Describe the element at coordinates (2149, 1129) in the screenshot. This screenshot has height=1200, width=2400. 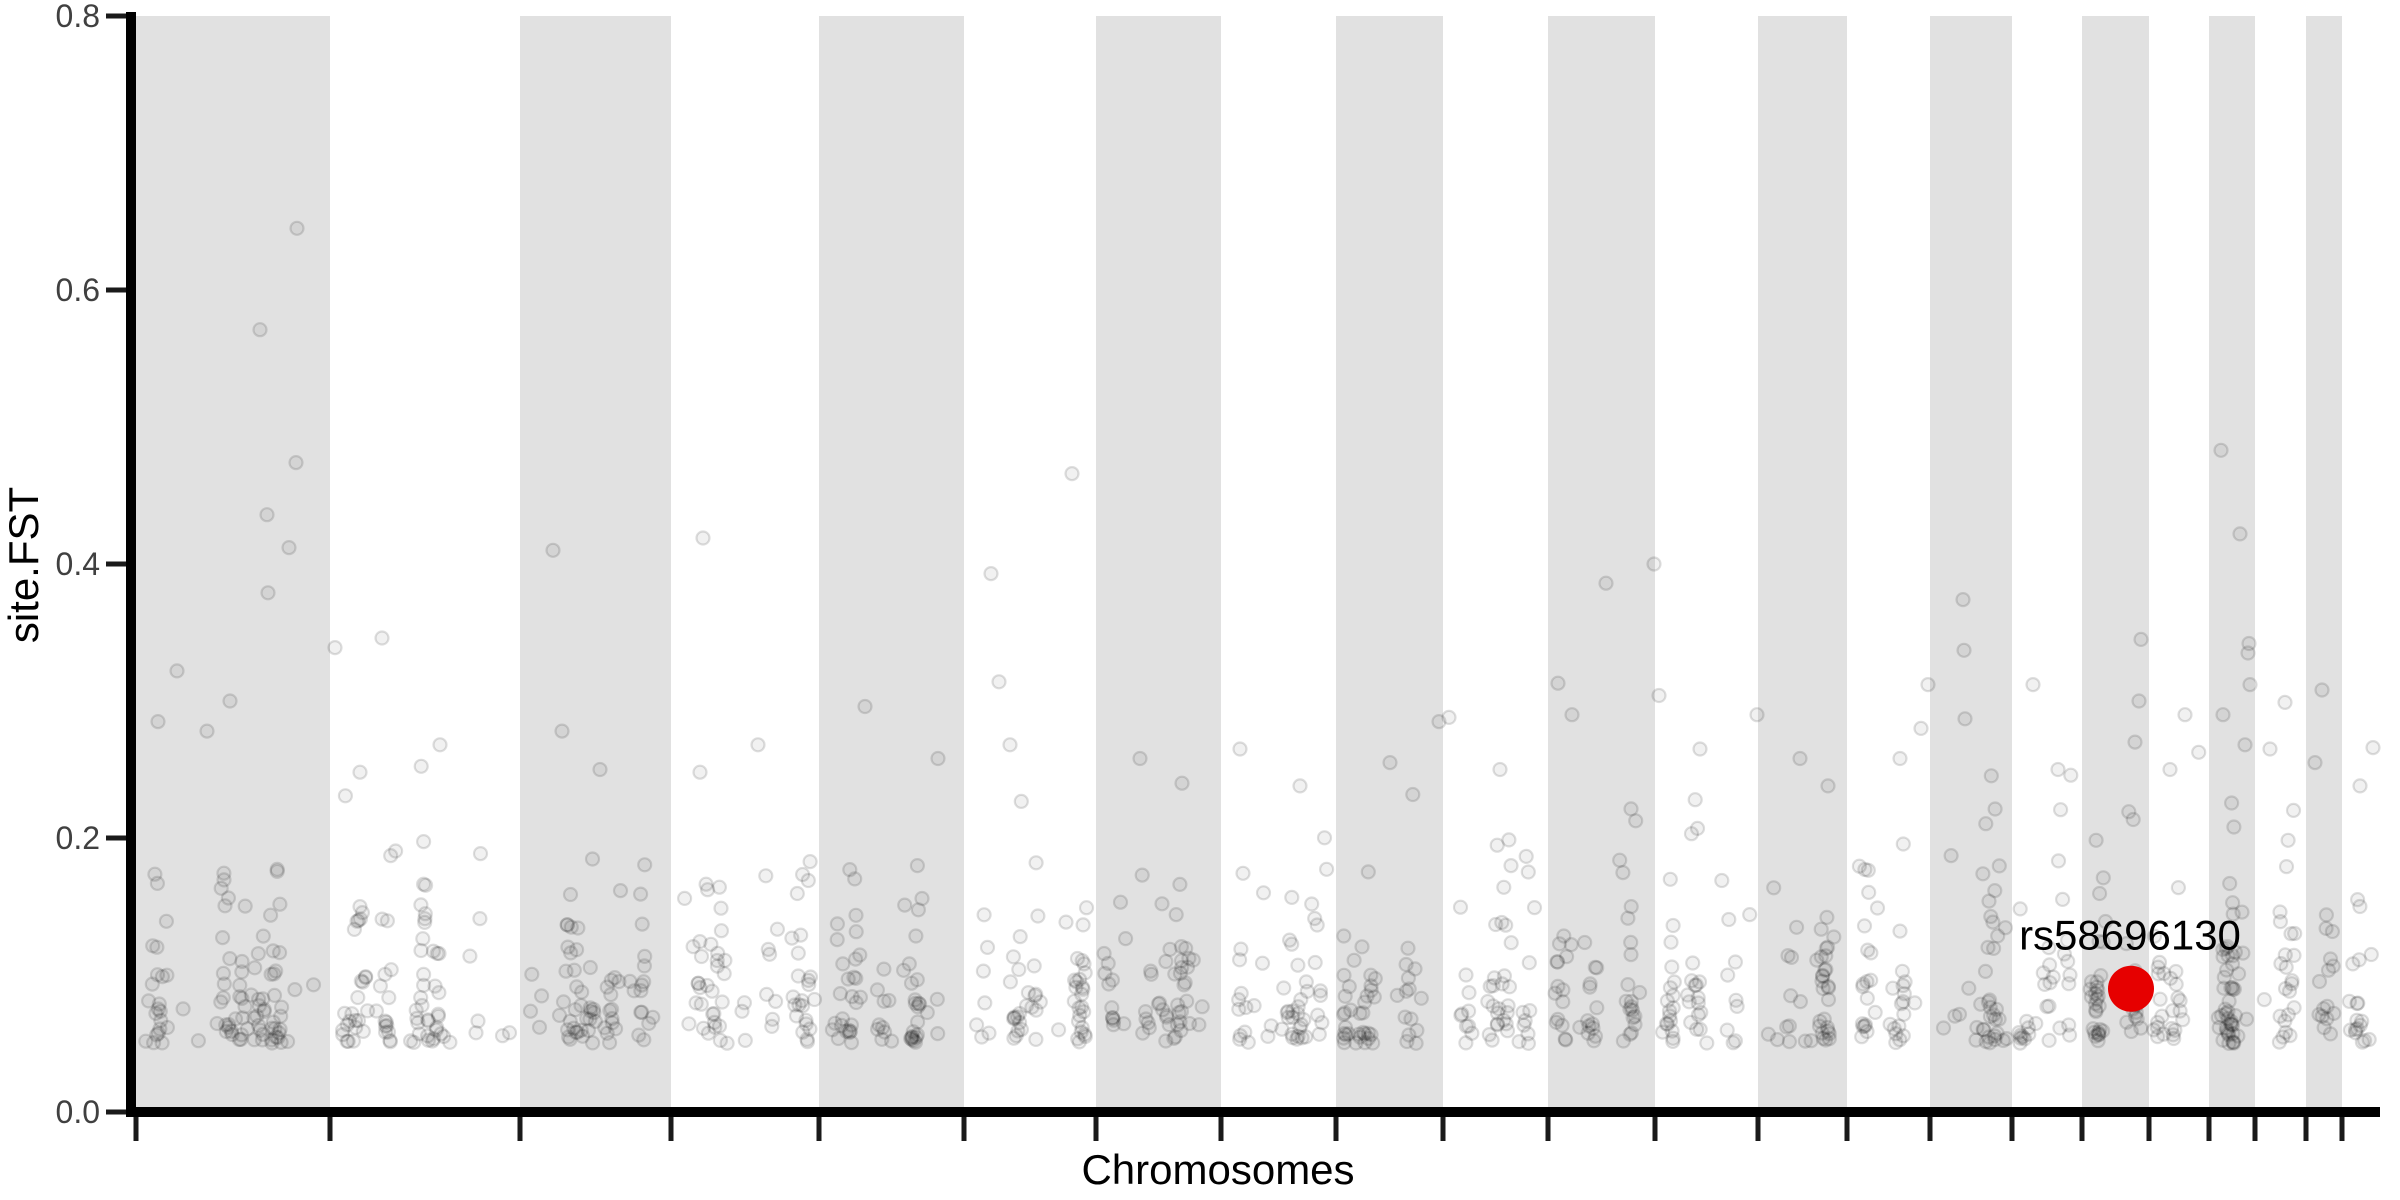
I see `x-tick` at that location.